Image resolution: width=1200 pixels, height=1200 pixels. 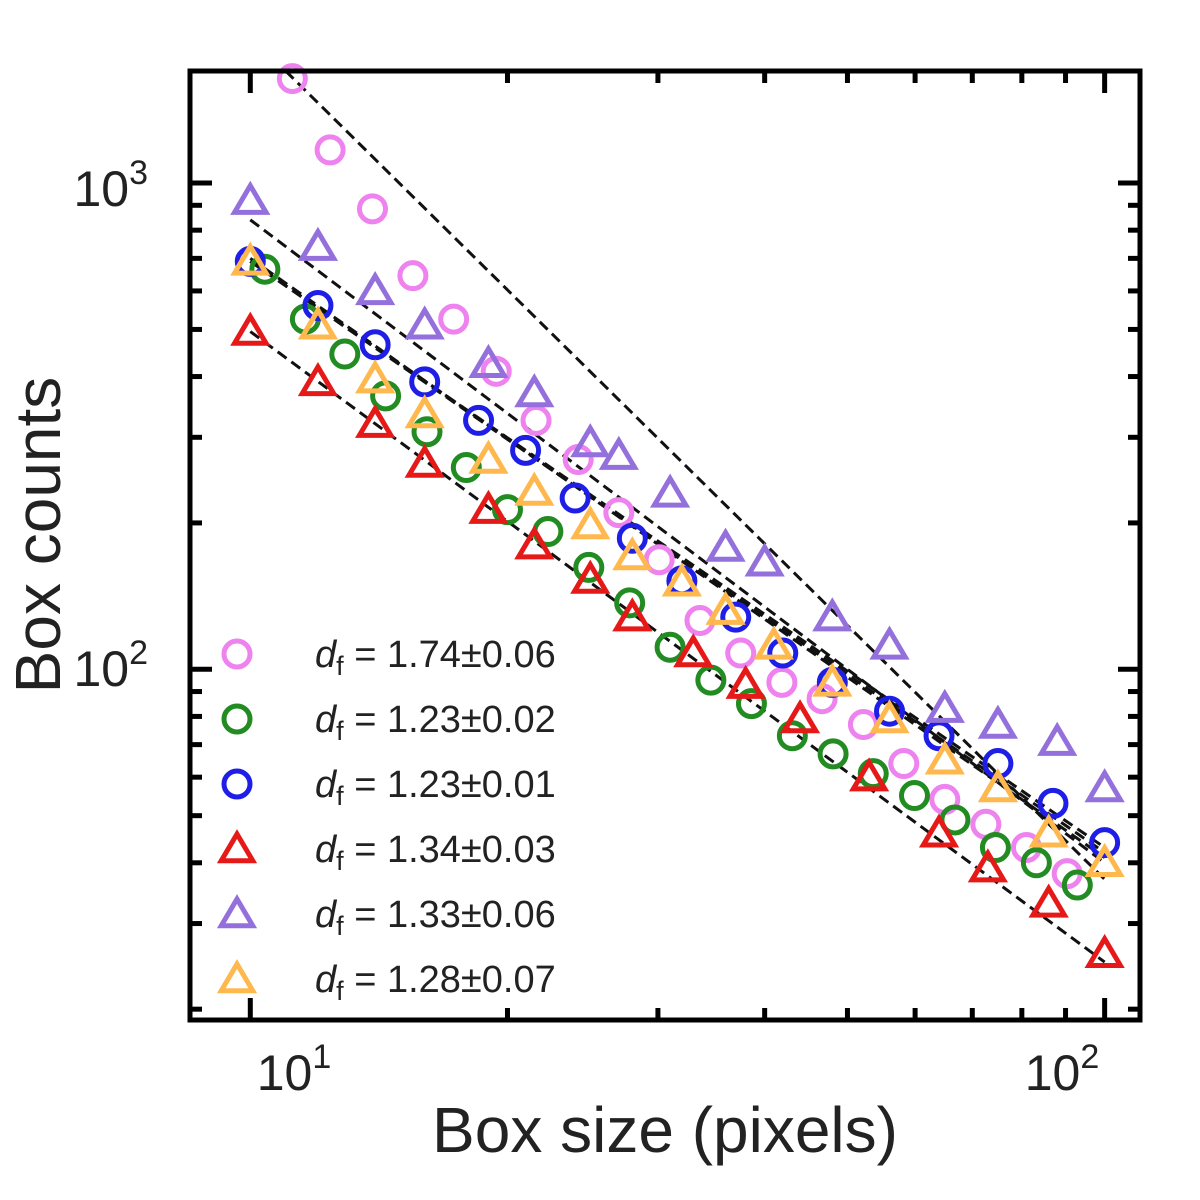 I want to click on y-axis-title: Box counts, so click(x=38, y=535).